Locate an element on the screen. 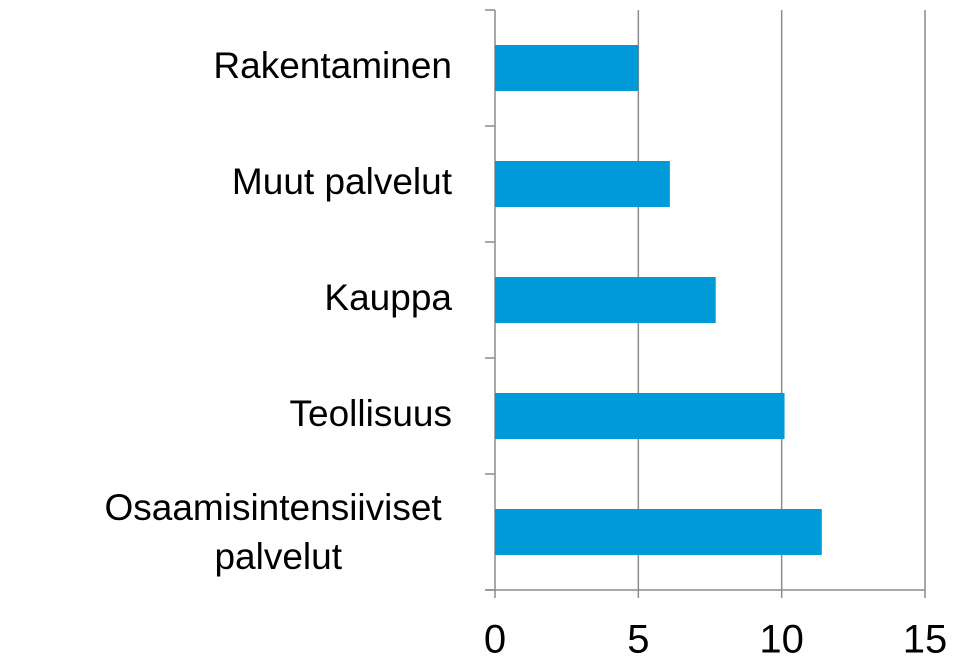  x-tick-label: 0 is located at coordinates (495, 640).